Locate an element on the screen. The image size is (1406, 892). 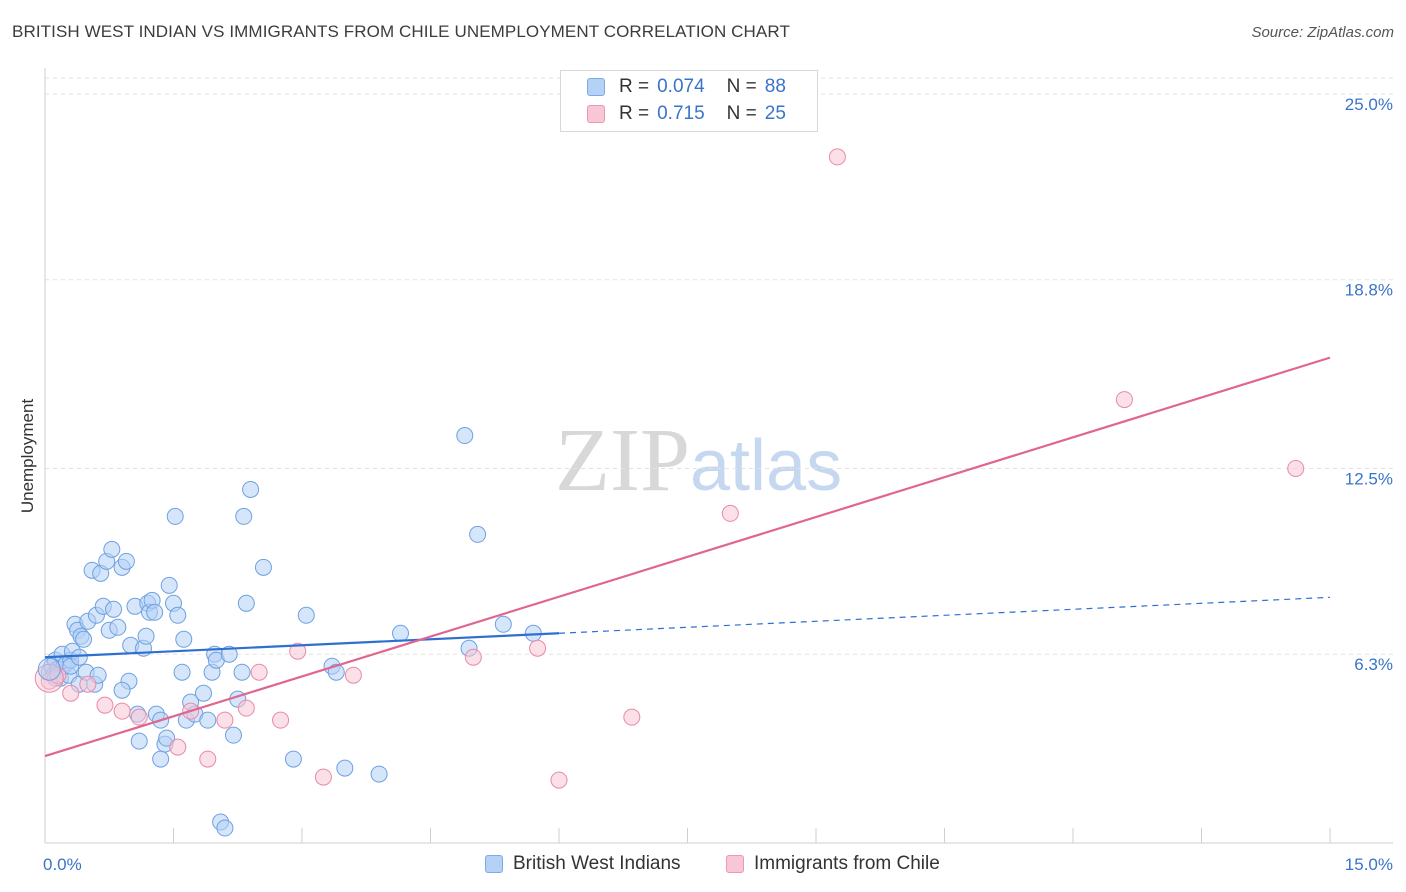
british-trend-extension is located at coordinates (944, 615).